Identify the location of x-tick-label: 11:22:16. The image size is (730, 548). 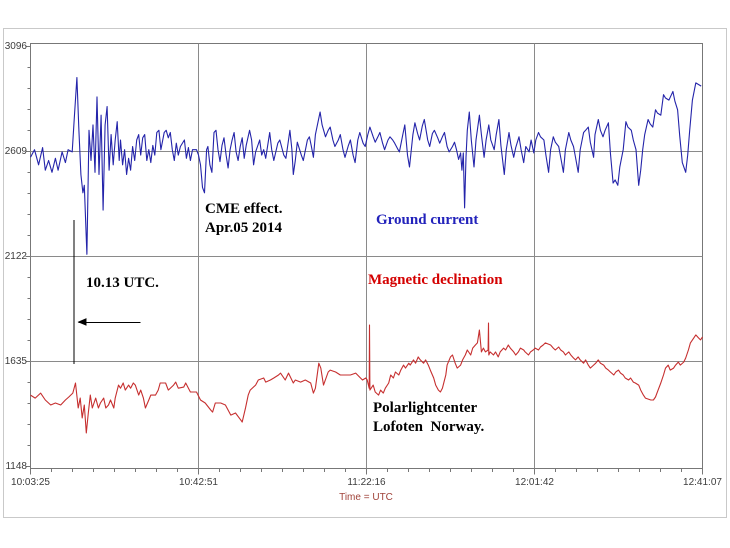
(366, 482).